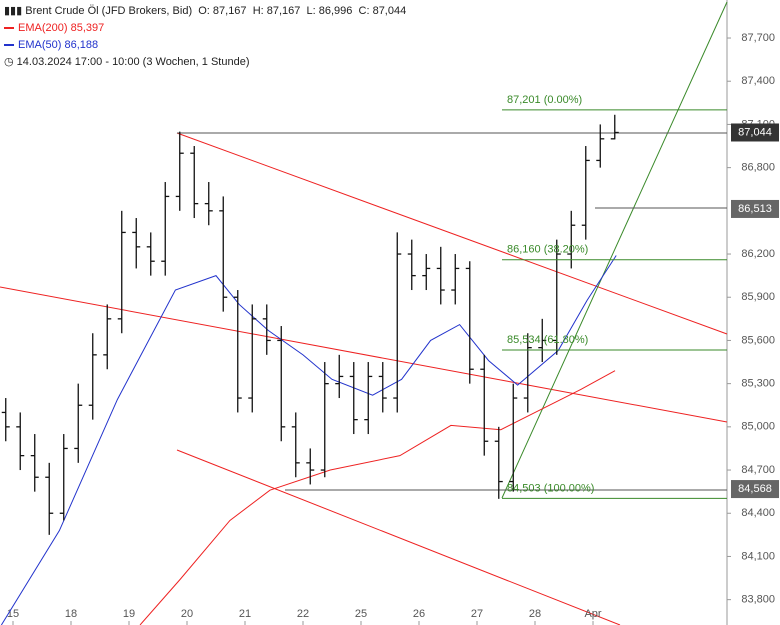 The image size is (780, 625). What do you see at coordinates (205, 28) in the screenshot?
I see `legend-row: EMA(200) 85,397` at bounding box center [205, 28].